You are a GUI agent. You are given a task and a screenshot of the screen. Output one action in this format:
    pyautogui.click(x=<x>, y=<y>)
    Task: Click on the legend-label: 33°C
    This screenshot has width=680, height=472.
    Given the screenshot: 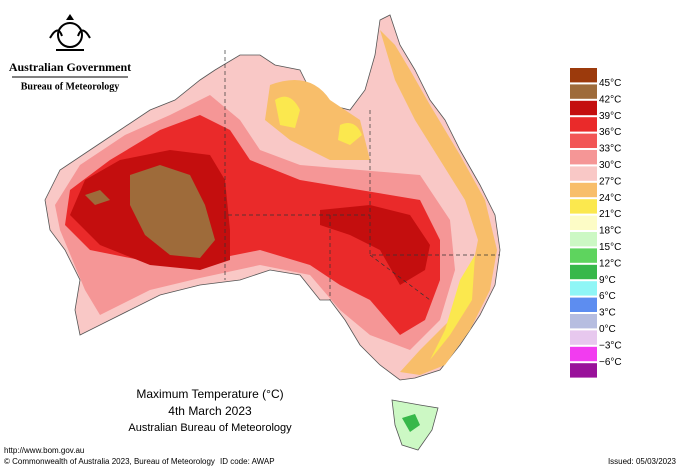 What is the action you would take?
    pyautogui.click(x=610, y=149)
    